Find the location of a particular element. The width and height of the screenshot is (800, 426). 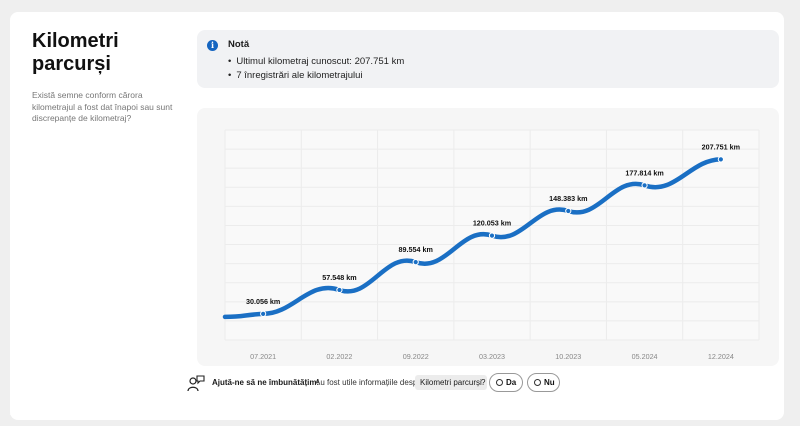

feedback-person-icon is located at coordinates (196, 383).